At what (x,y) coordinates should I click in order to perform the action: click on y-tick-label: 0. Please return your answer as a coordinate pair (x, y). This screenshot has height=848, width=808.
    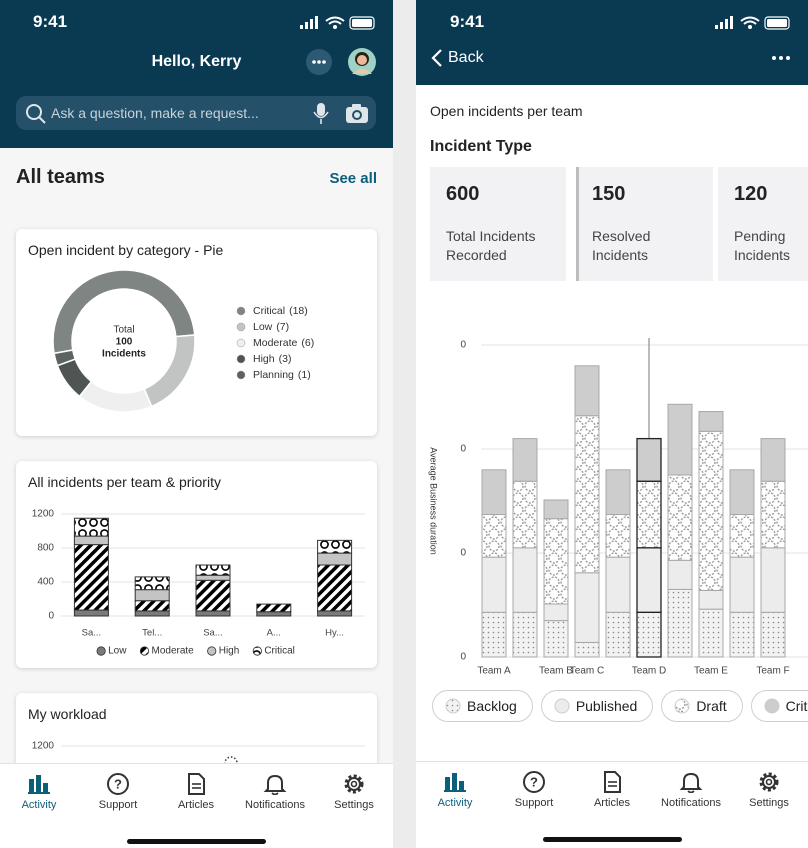
    Looking at the image, I should click on (51, 616).